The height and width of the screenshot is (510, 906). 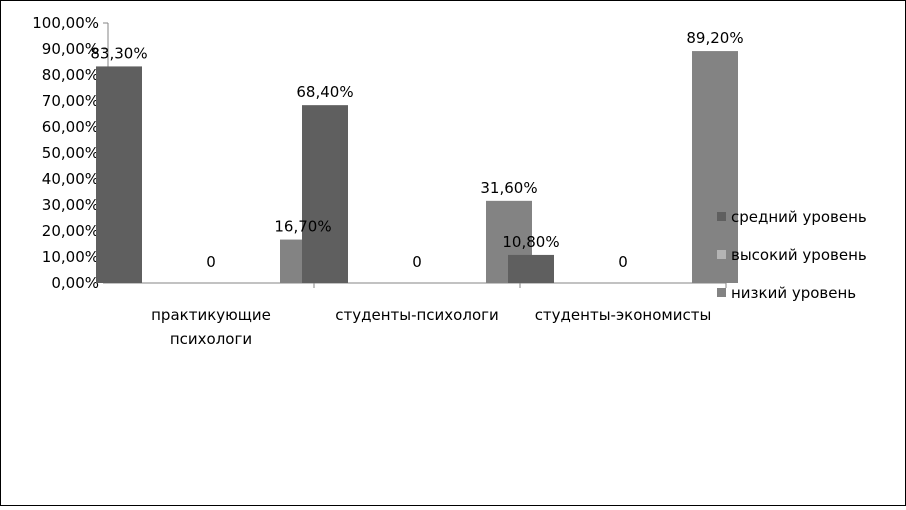 What do you see at coordinates (211, 327) in the screenshot?
I see `x-category-label: практикующие психологи` at bounding box center [211, 327].